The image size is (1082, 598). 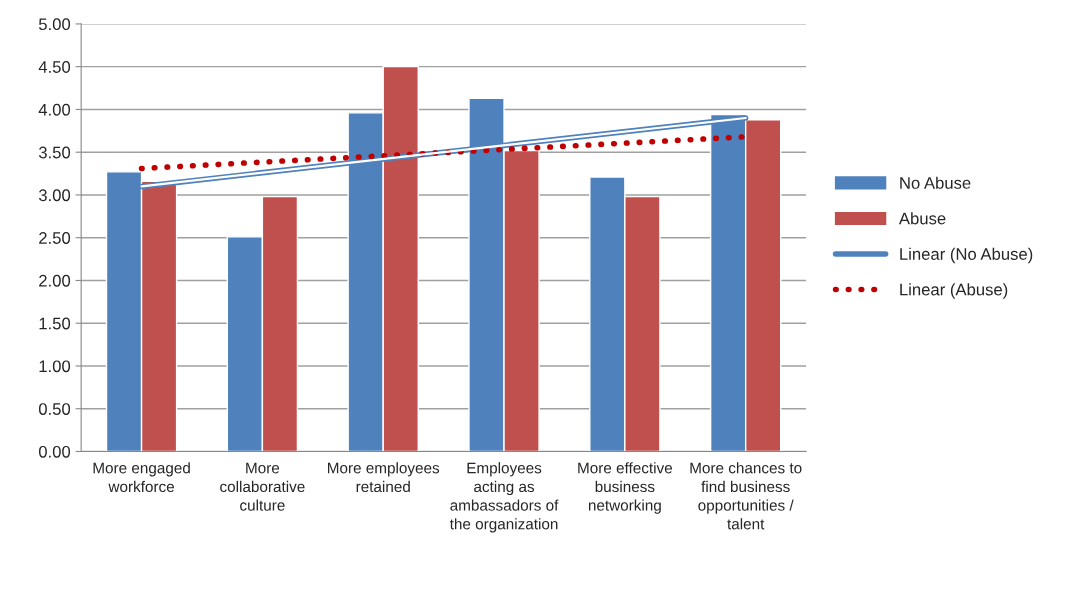 What do you see at coordinates (922, 218) in the screenshot?
I see `legend-label: Abuse` at bounding box center [922, 218].